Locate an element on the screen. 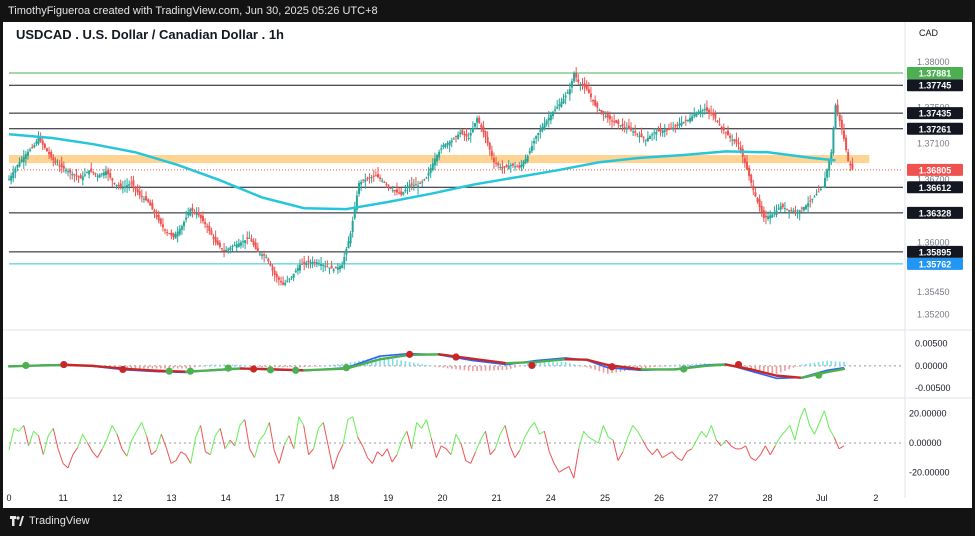 This screenshot has height=536, width=975. macd-tick-label: 0.00000 is located at coordinates (931, 366).